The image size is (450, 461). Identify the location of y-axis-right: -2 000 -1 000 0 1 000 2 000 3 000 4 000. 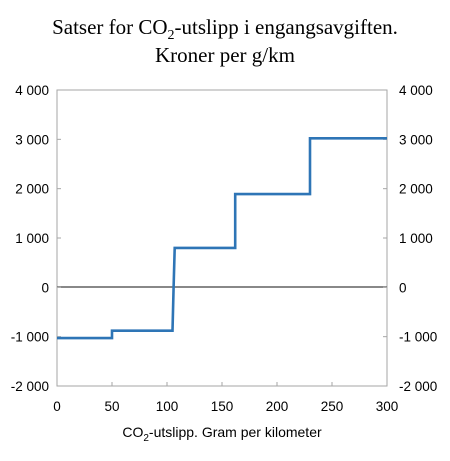
(410, 238).